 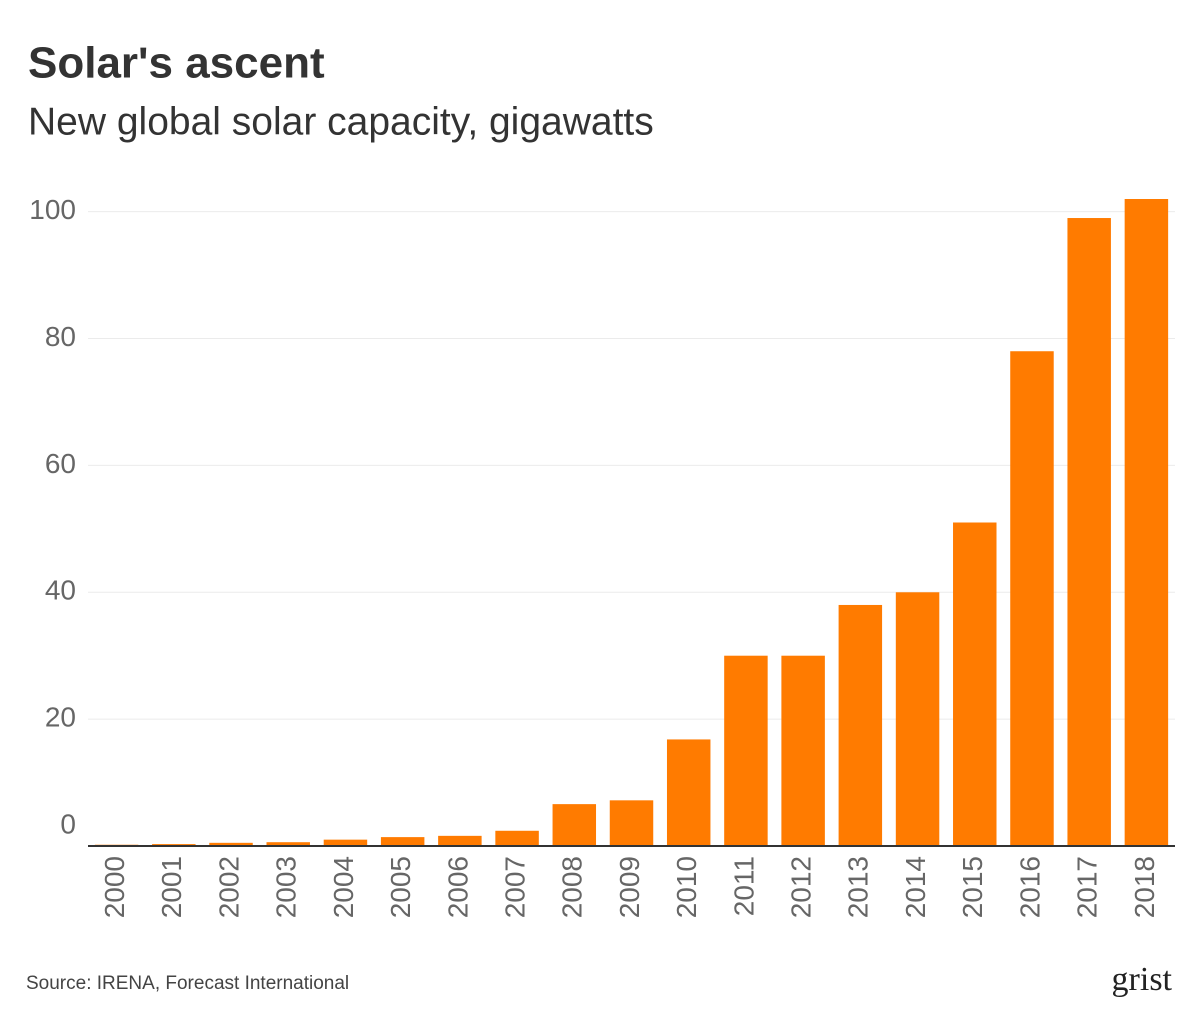 What do you see at coordinates (629, 887) in the screenshot?
I see `x-tick-label: 2009` at bounding box center [629, 887].